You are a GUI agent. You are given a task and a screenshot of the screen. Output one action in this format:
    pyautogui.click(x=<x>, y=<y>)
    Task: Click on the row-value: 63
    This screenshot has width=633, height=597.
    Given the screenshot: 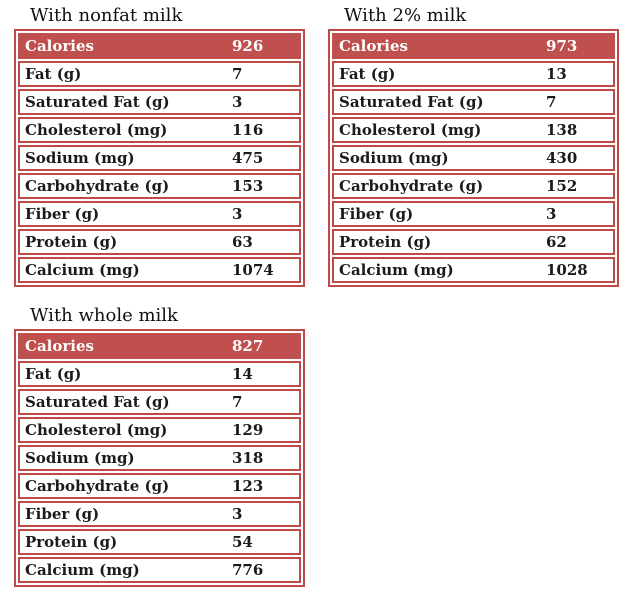 What is the action you would take?
    pyautogui.click(x=242, y=242)
    